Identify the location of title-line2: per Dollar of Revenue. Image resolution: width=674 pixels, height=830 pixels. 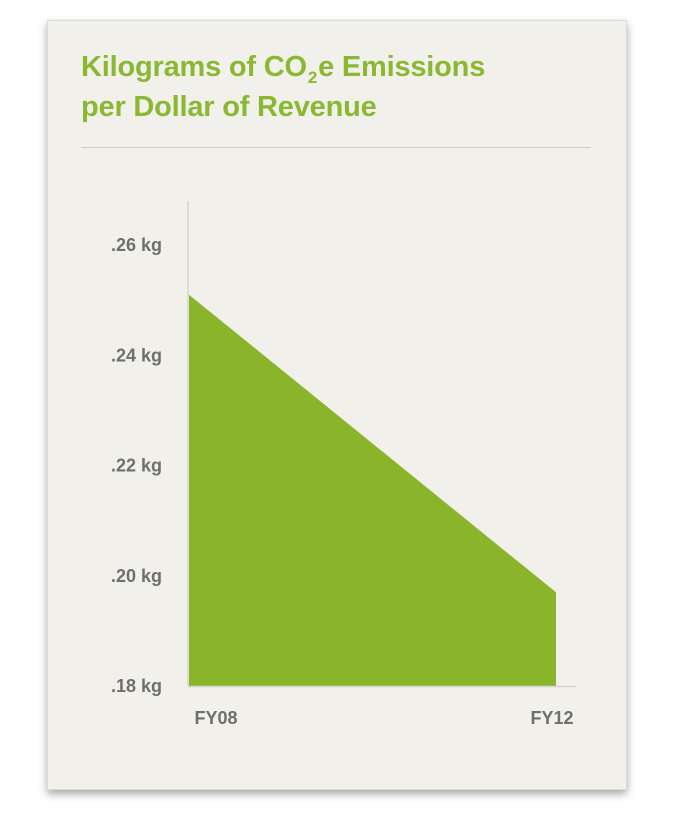
(229, 107).